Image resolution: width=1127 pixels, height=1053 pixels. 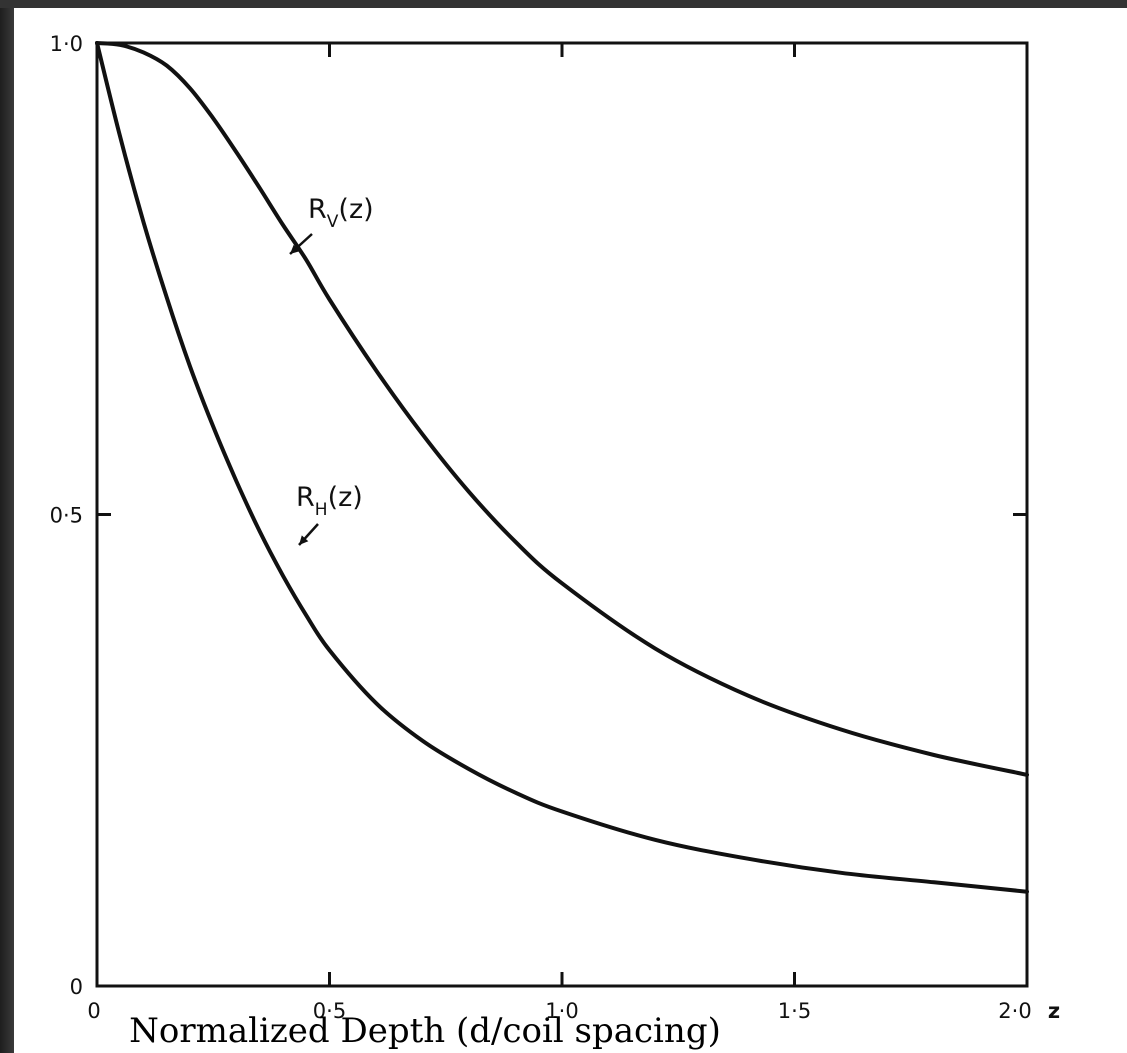 I want to click on rv-label: RV(z), so click(x=341, y=213).